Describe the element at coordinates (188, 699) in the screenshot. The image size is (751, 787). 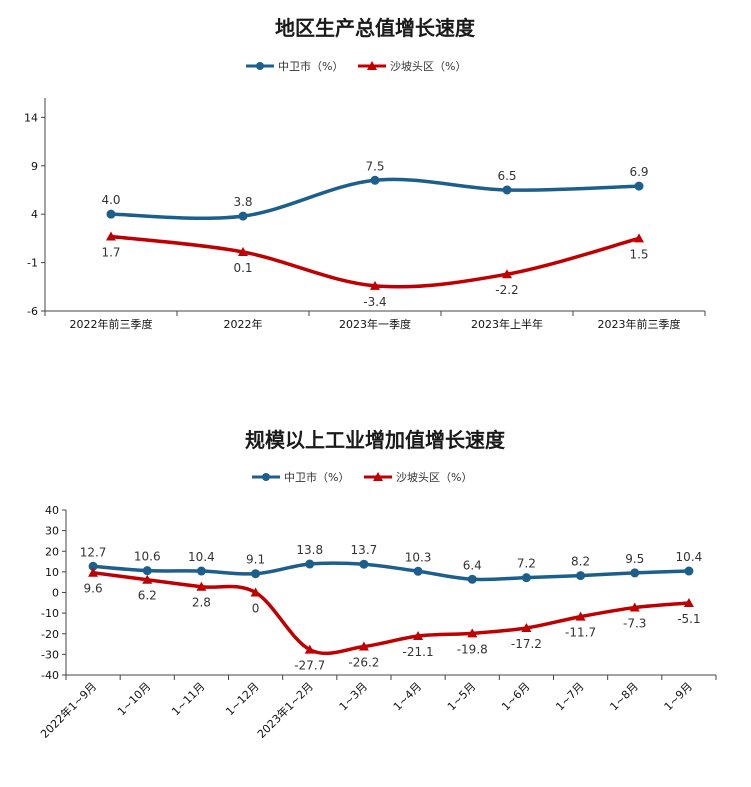
I see `x-tick-label: 1~11月` at that location.